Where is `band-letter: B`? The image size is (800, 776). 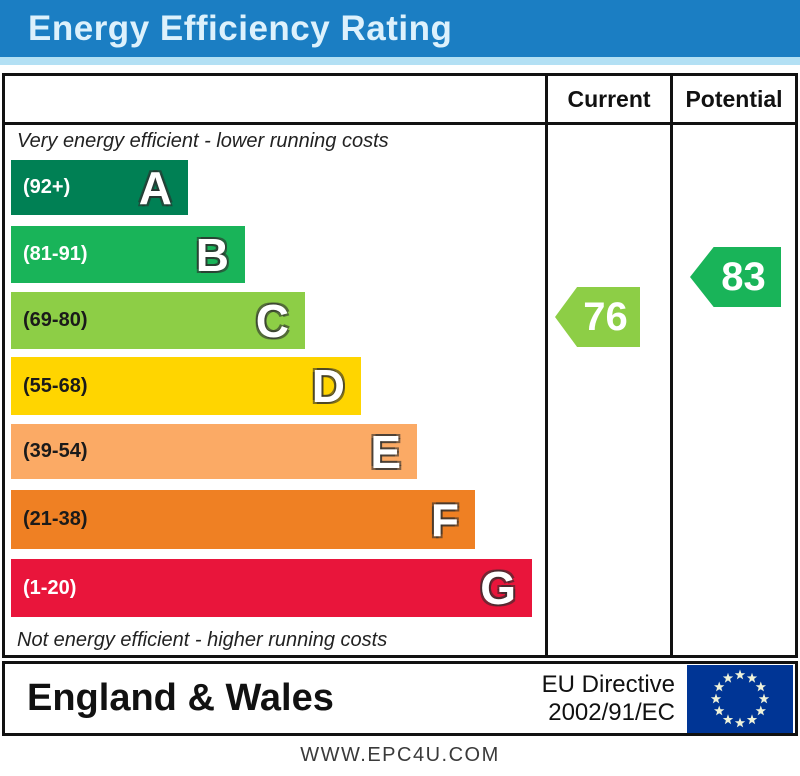
band-letter: B is located at coordinates (212, 254).